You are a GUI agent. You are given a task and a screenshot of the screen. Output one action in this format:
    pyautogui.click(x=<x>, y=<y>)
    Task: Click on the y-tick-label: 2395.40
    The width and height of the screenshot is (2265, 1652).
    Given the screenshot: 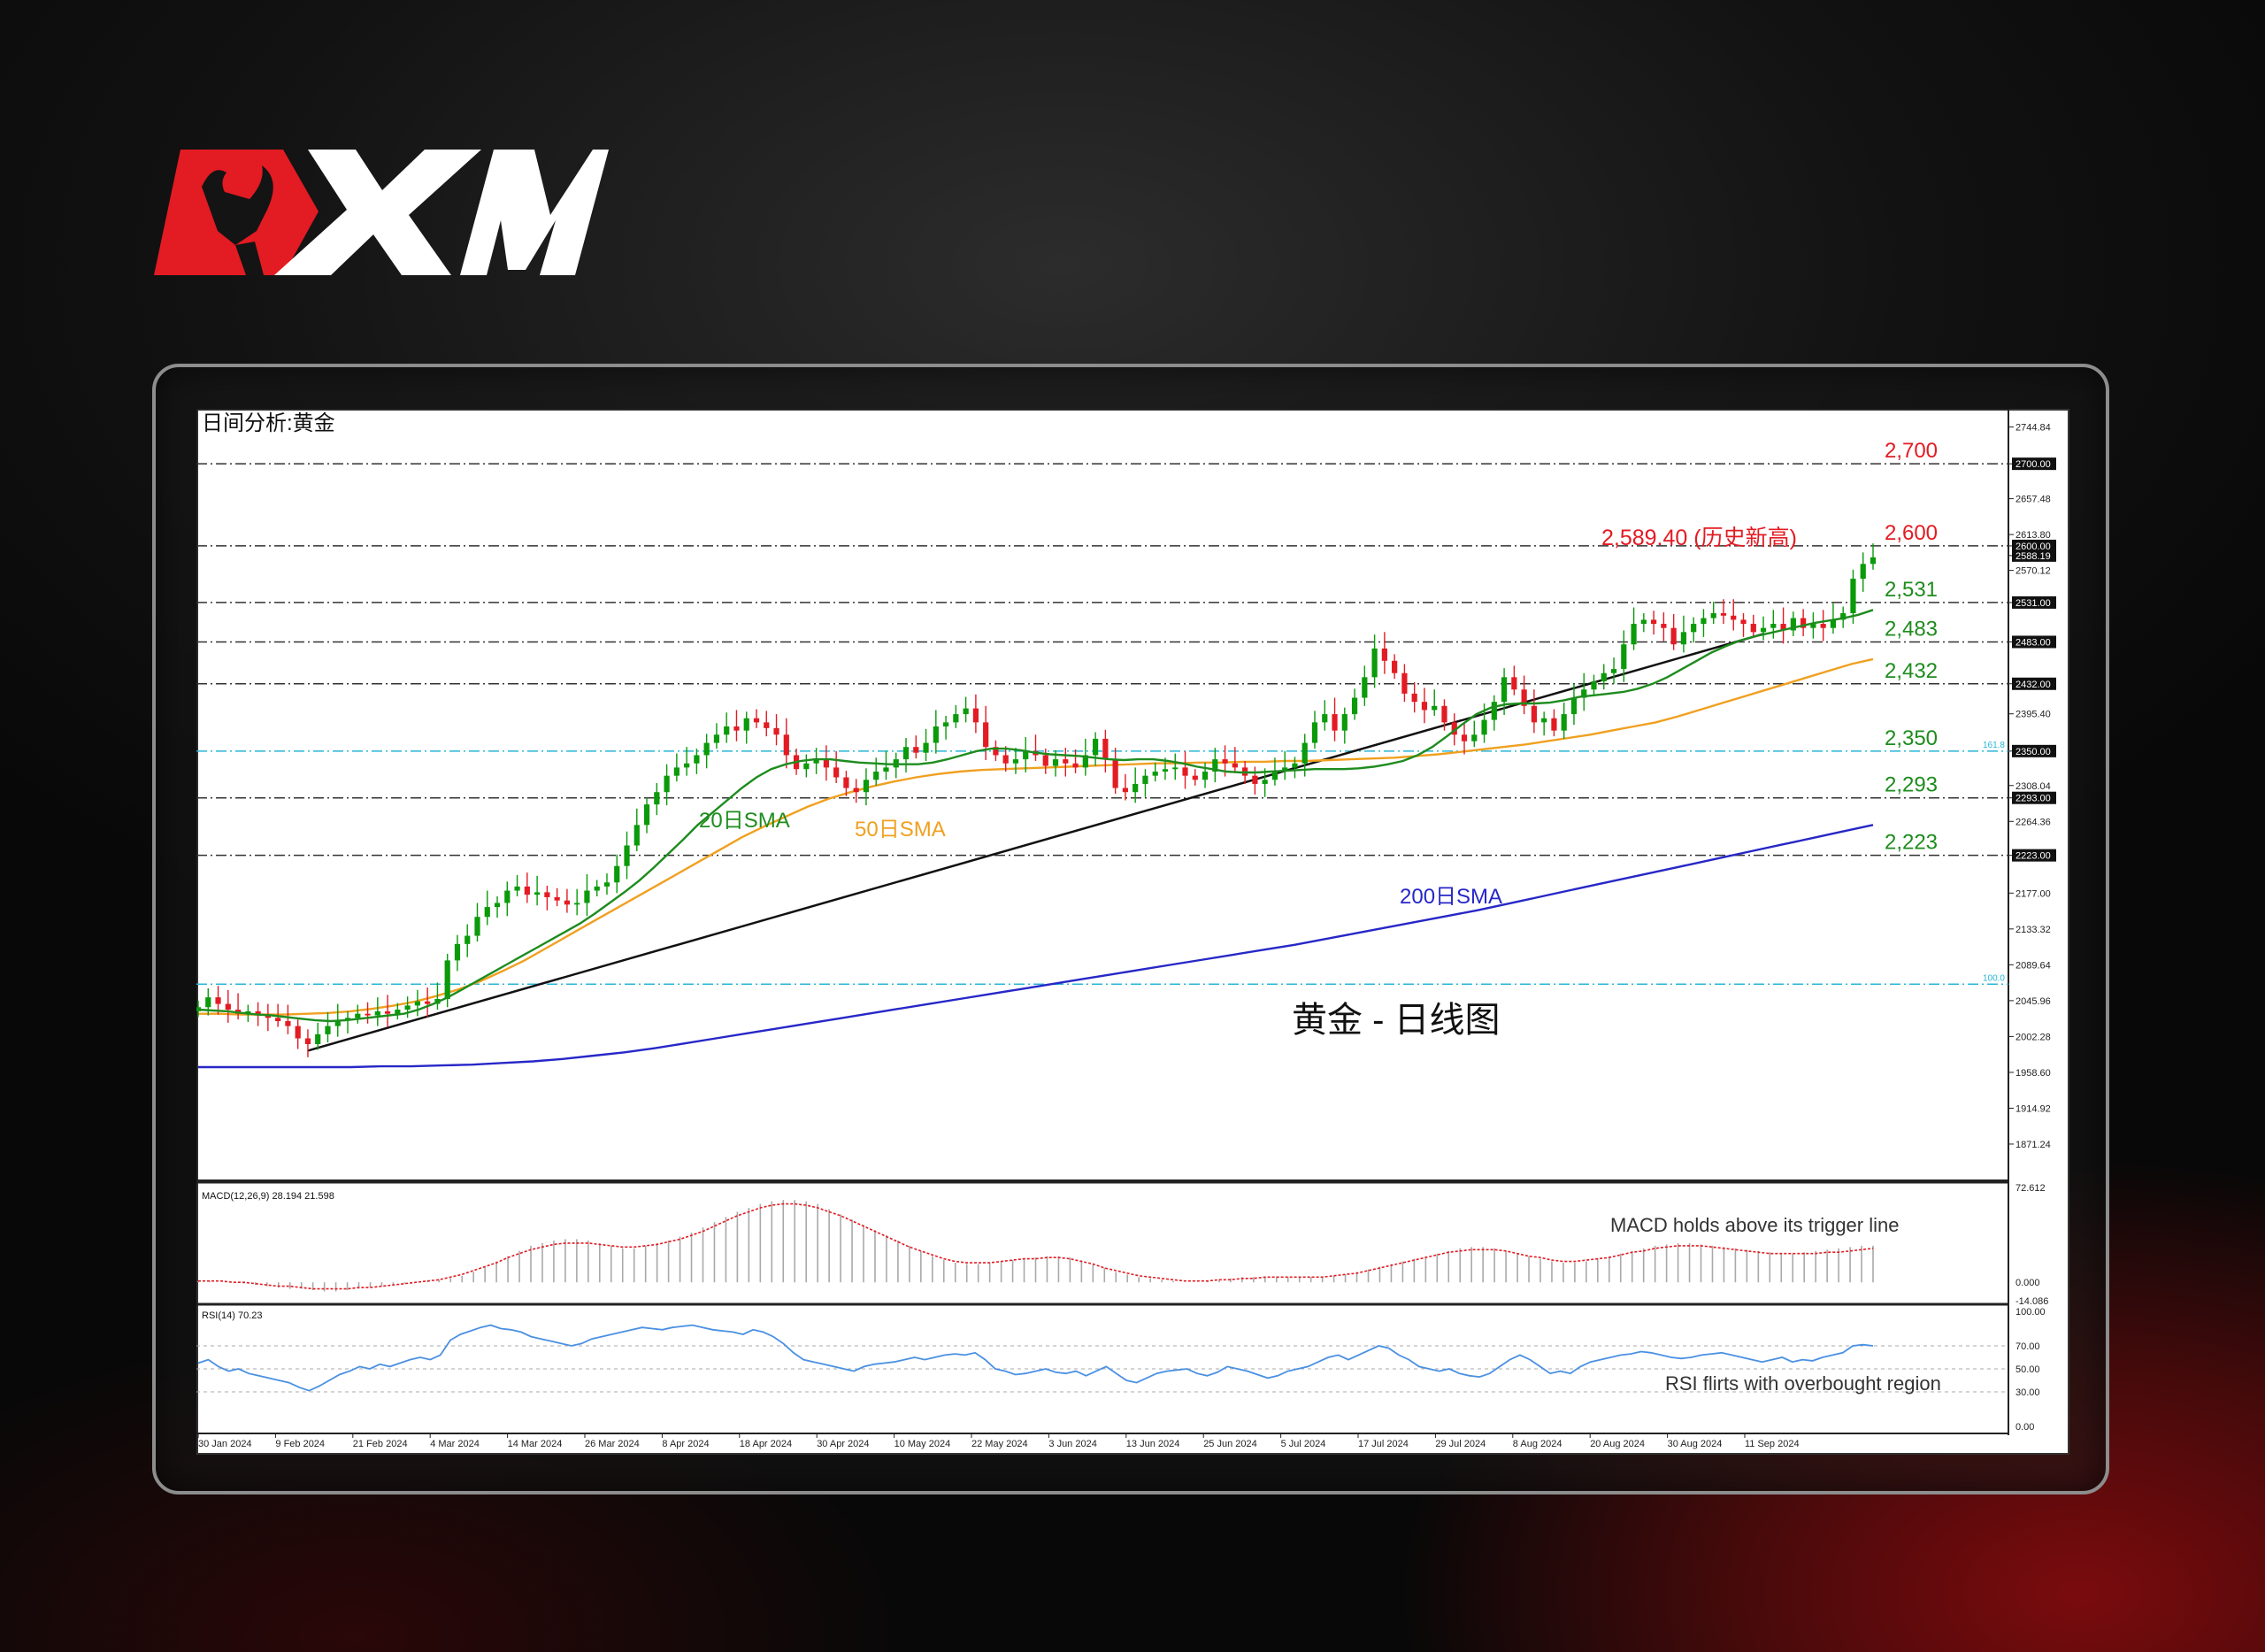 What is the action you would take?
    pyautogui.click(x=2033, y=715)
    